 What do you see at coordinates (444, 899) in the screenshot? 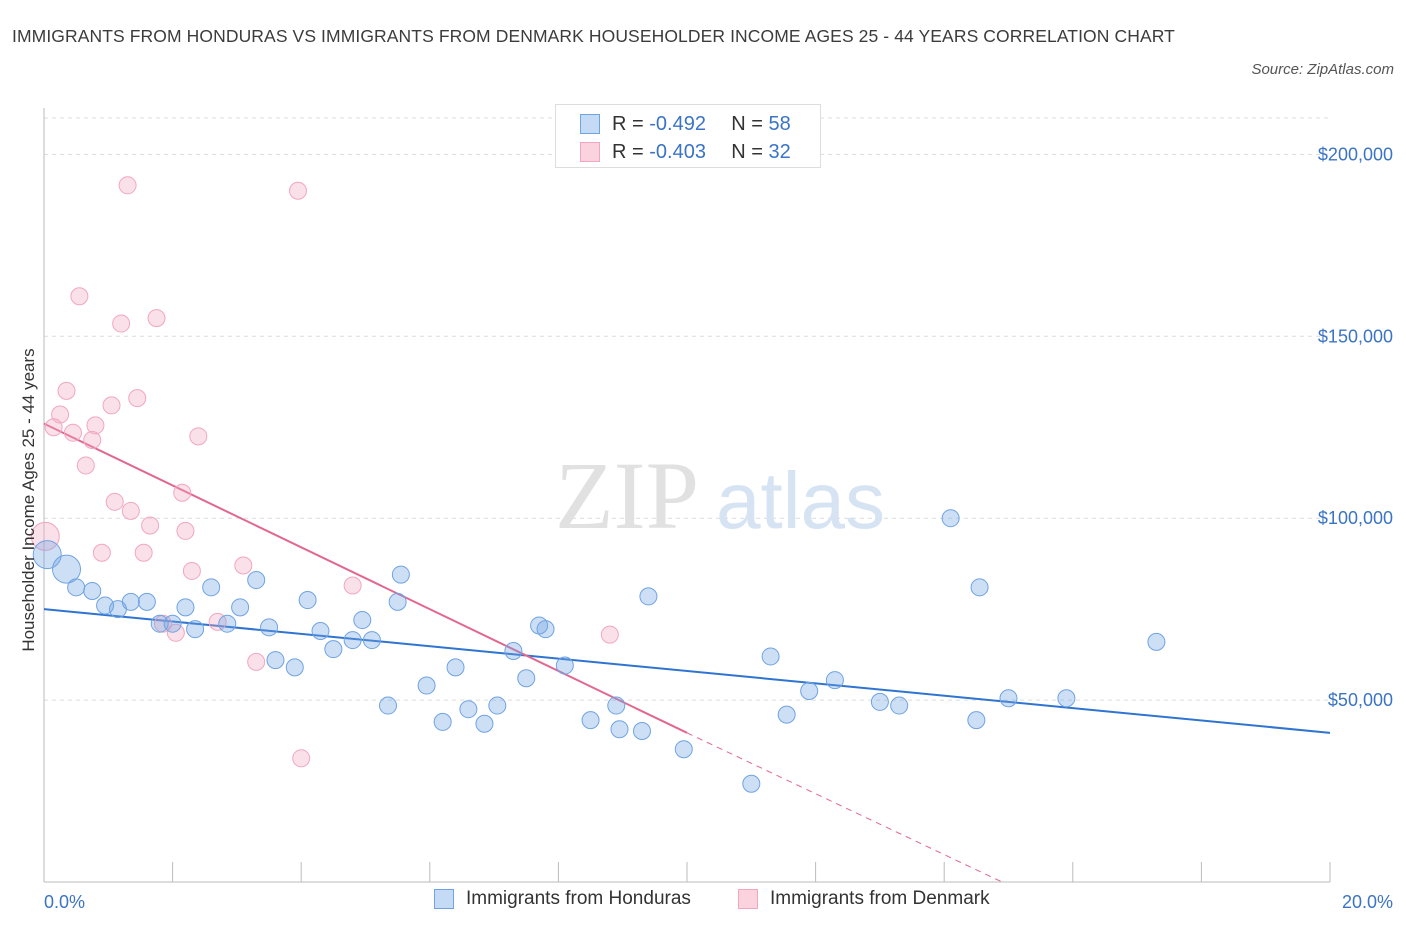
I see `honduras-swatch` at bounding box center [444, 899].